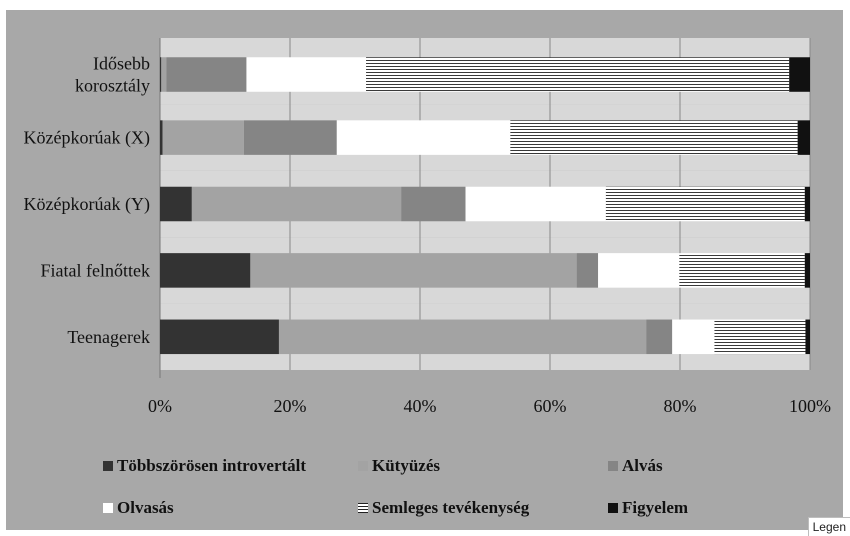  Describe the element at coordinates (642, 465) in the screenshot. I see `legend-label: Alvás` at that location.